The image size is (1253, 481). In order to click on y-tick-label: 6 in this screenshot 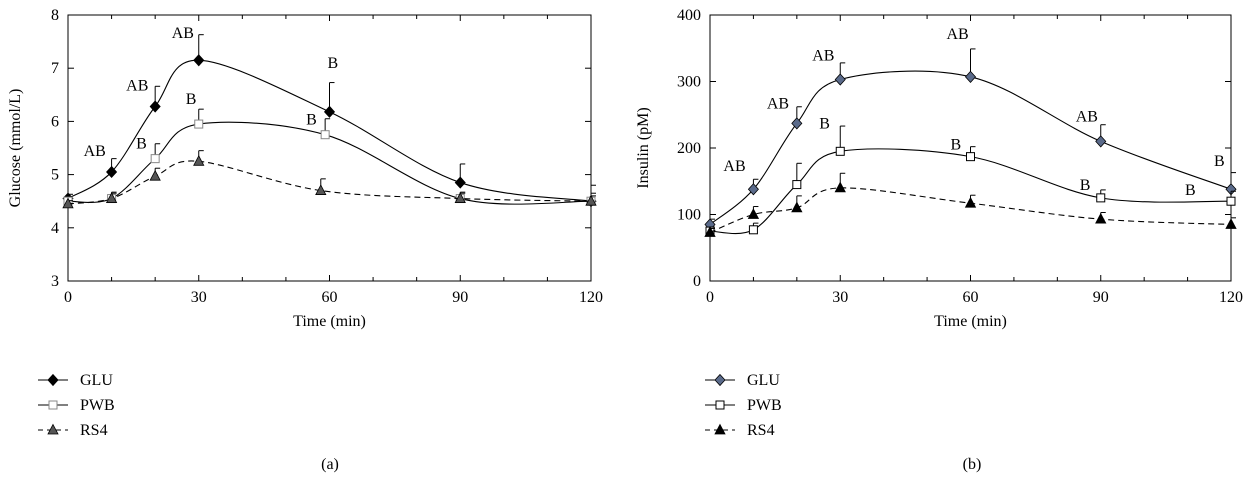, I will do `click(55, 121)`.